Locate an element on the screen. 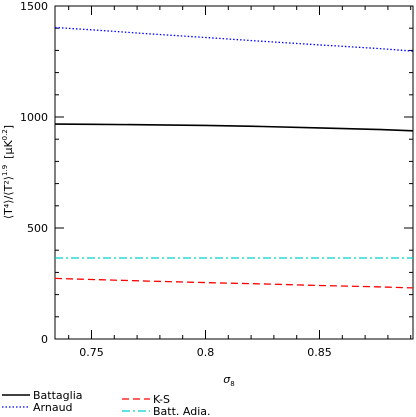 The width and height of the screenshot is (416, 417). legend-item-k-s: K-S is located at coordinates (146, 399).